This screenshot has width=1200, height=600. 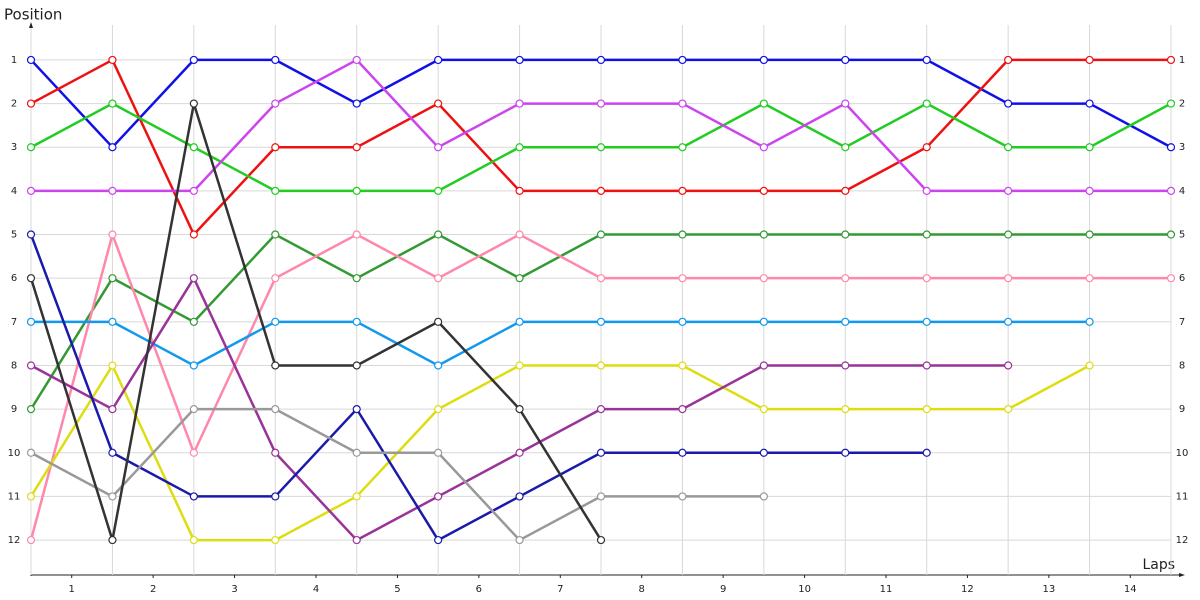 I want to click on x-tick-label: 4, so click(x=316, y=589).